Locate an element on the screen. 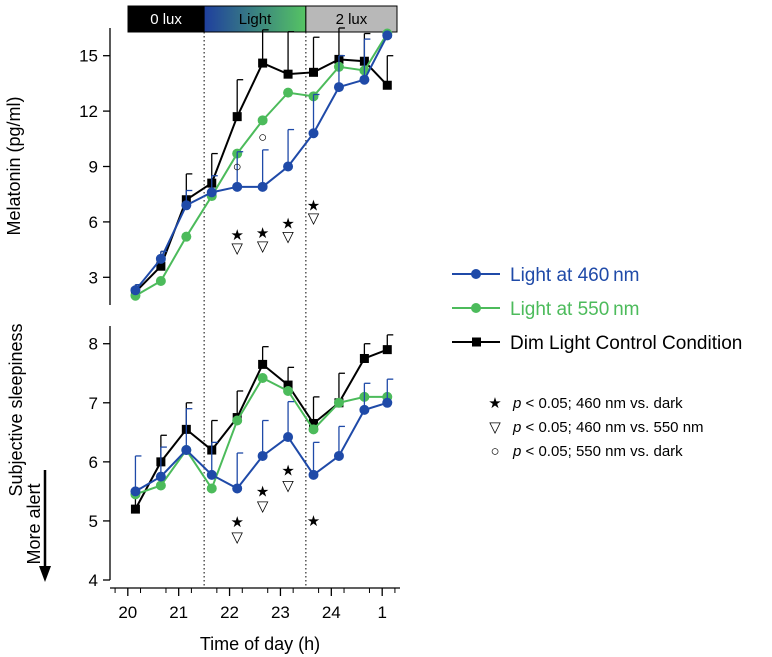 The height and width of the screenshot is (657, 772). significance-description: < 0.05; 550 nm vs. dark is located at coordinates (602, 451).